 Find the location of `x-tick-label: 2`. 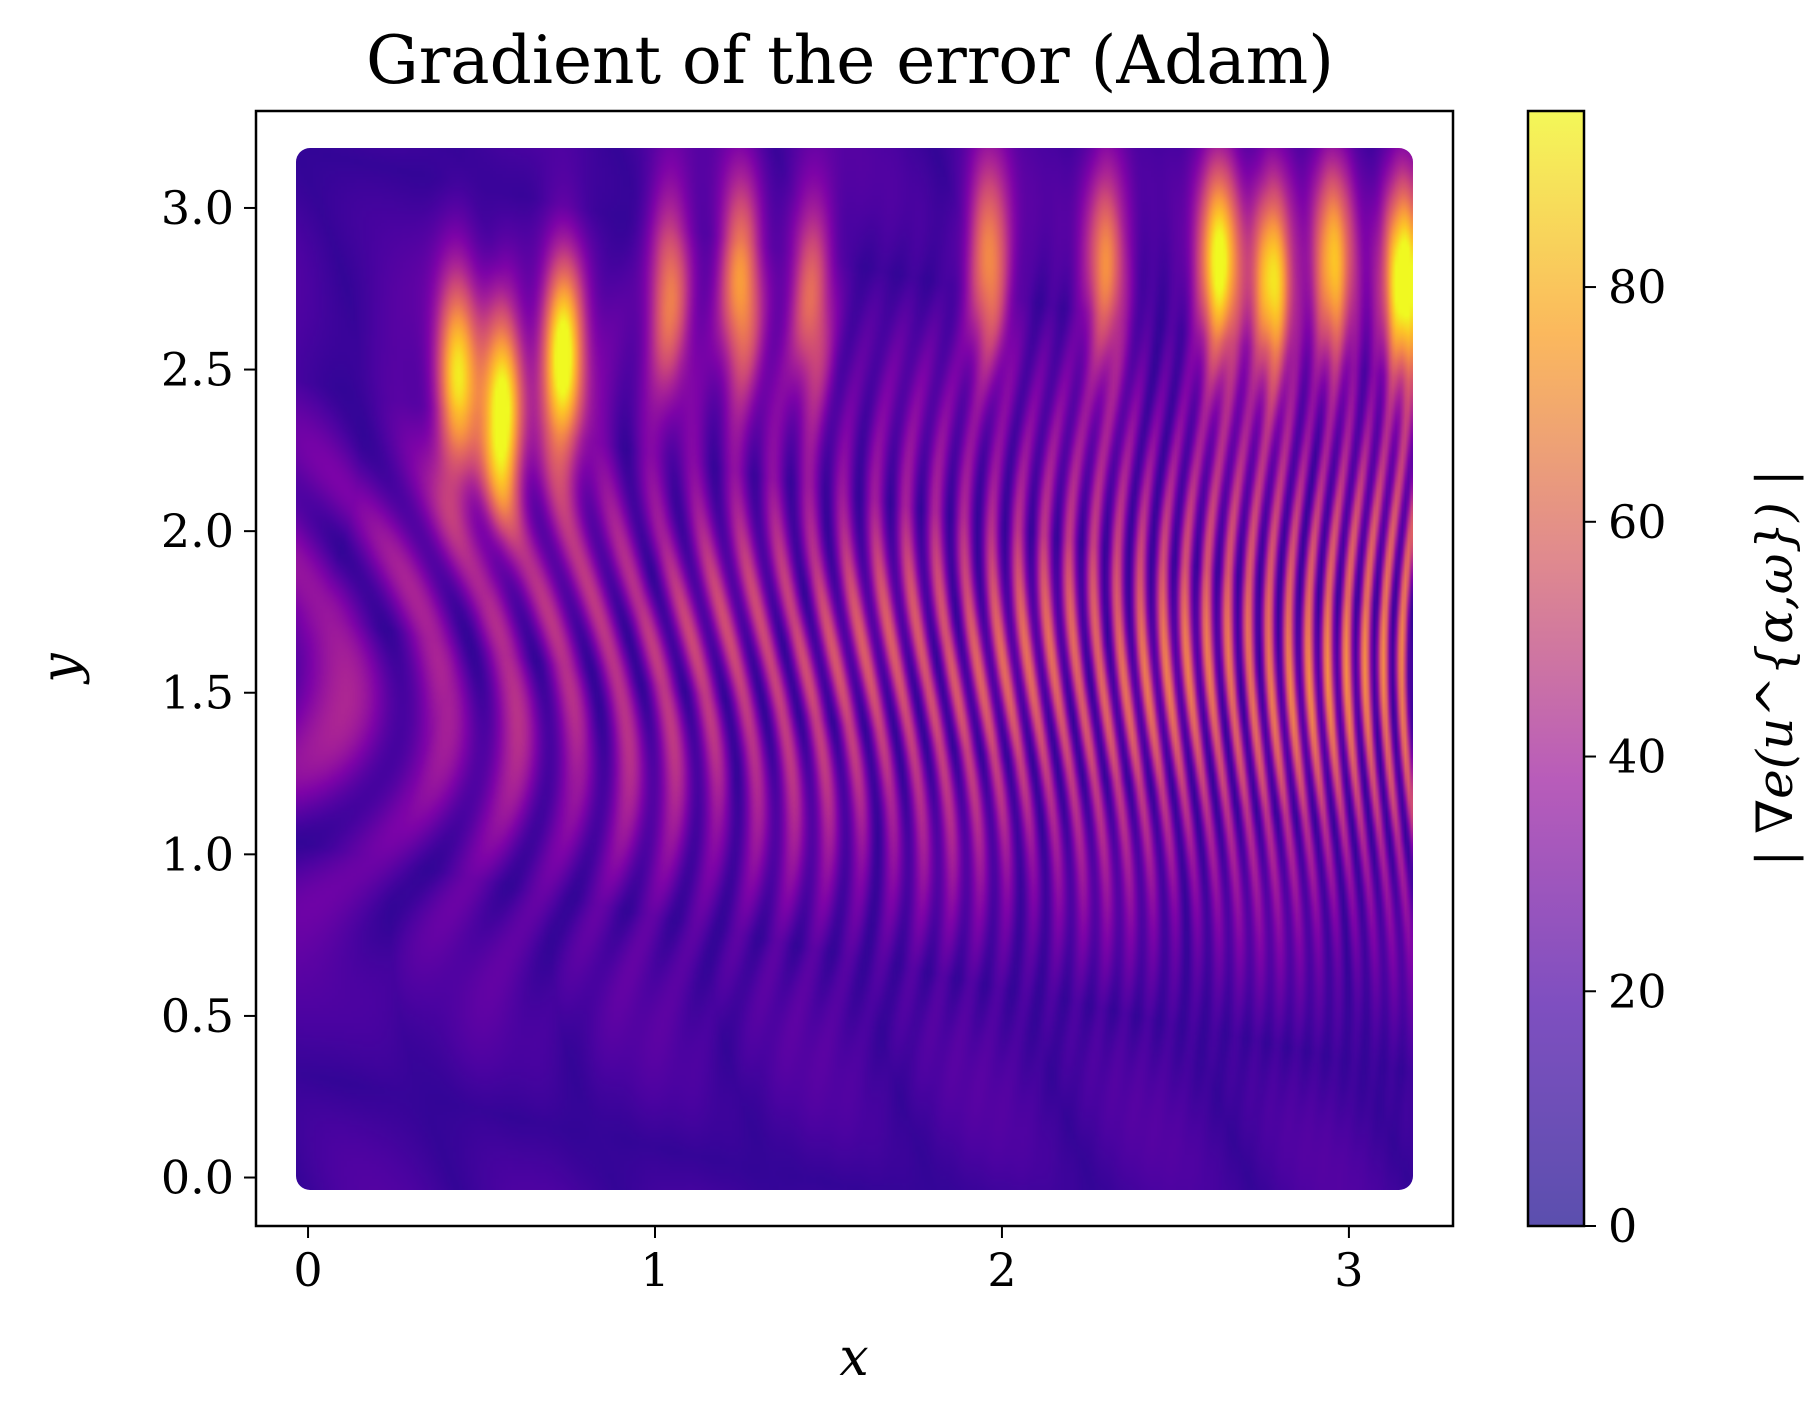

x-tick-label: 2 is located at coordinates (1001, 1270).